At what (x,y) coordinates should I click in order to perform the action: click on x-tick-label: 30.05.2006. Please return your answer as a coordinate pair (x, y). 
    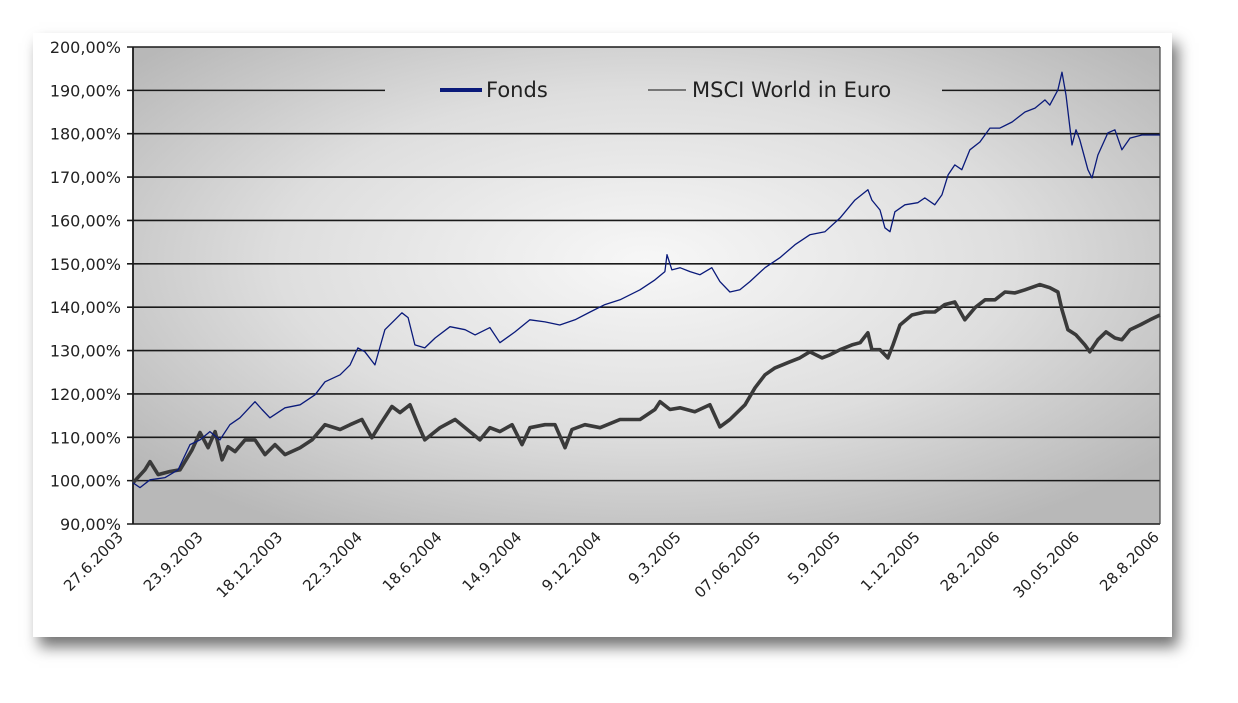
    Looking at the image, I should click on (1046, 564).